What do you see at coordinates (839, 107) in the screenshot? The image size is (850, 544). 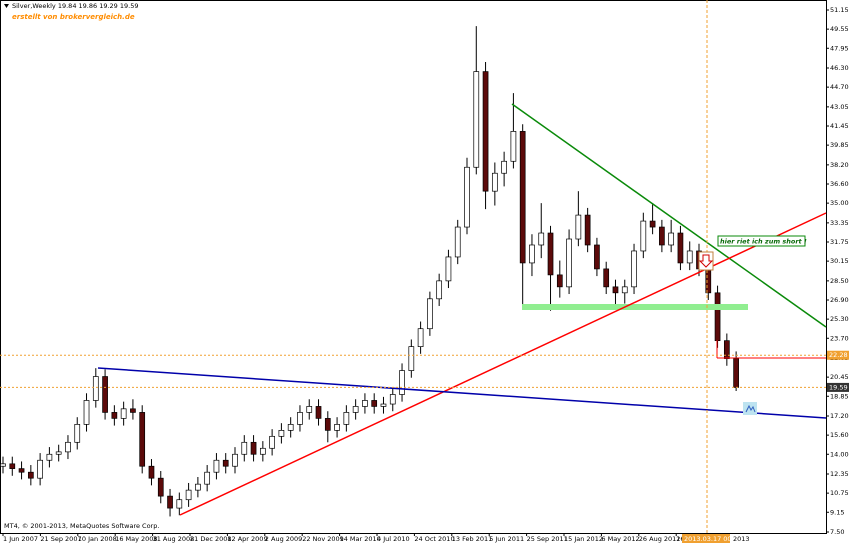 I see `y-tick-label: 43.05` at bounding box center [839, 107].